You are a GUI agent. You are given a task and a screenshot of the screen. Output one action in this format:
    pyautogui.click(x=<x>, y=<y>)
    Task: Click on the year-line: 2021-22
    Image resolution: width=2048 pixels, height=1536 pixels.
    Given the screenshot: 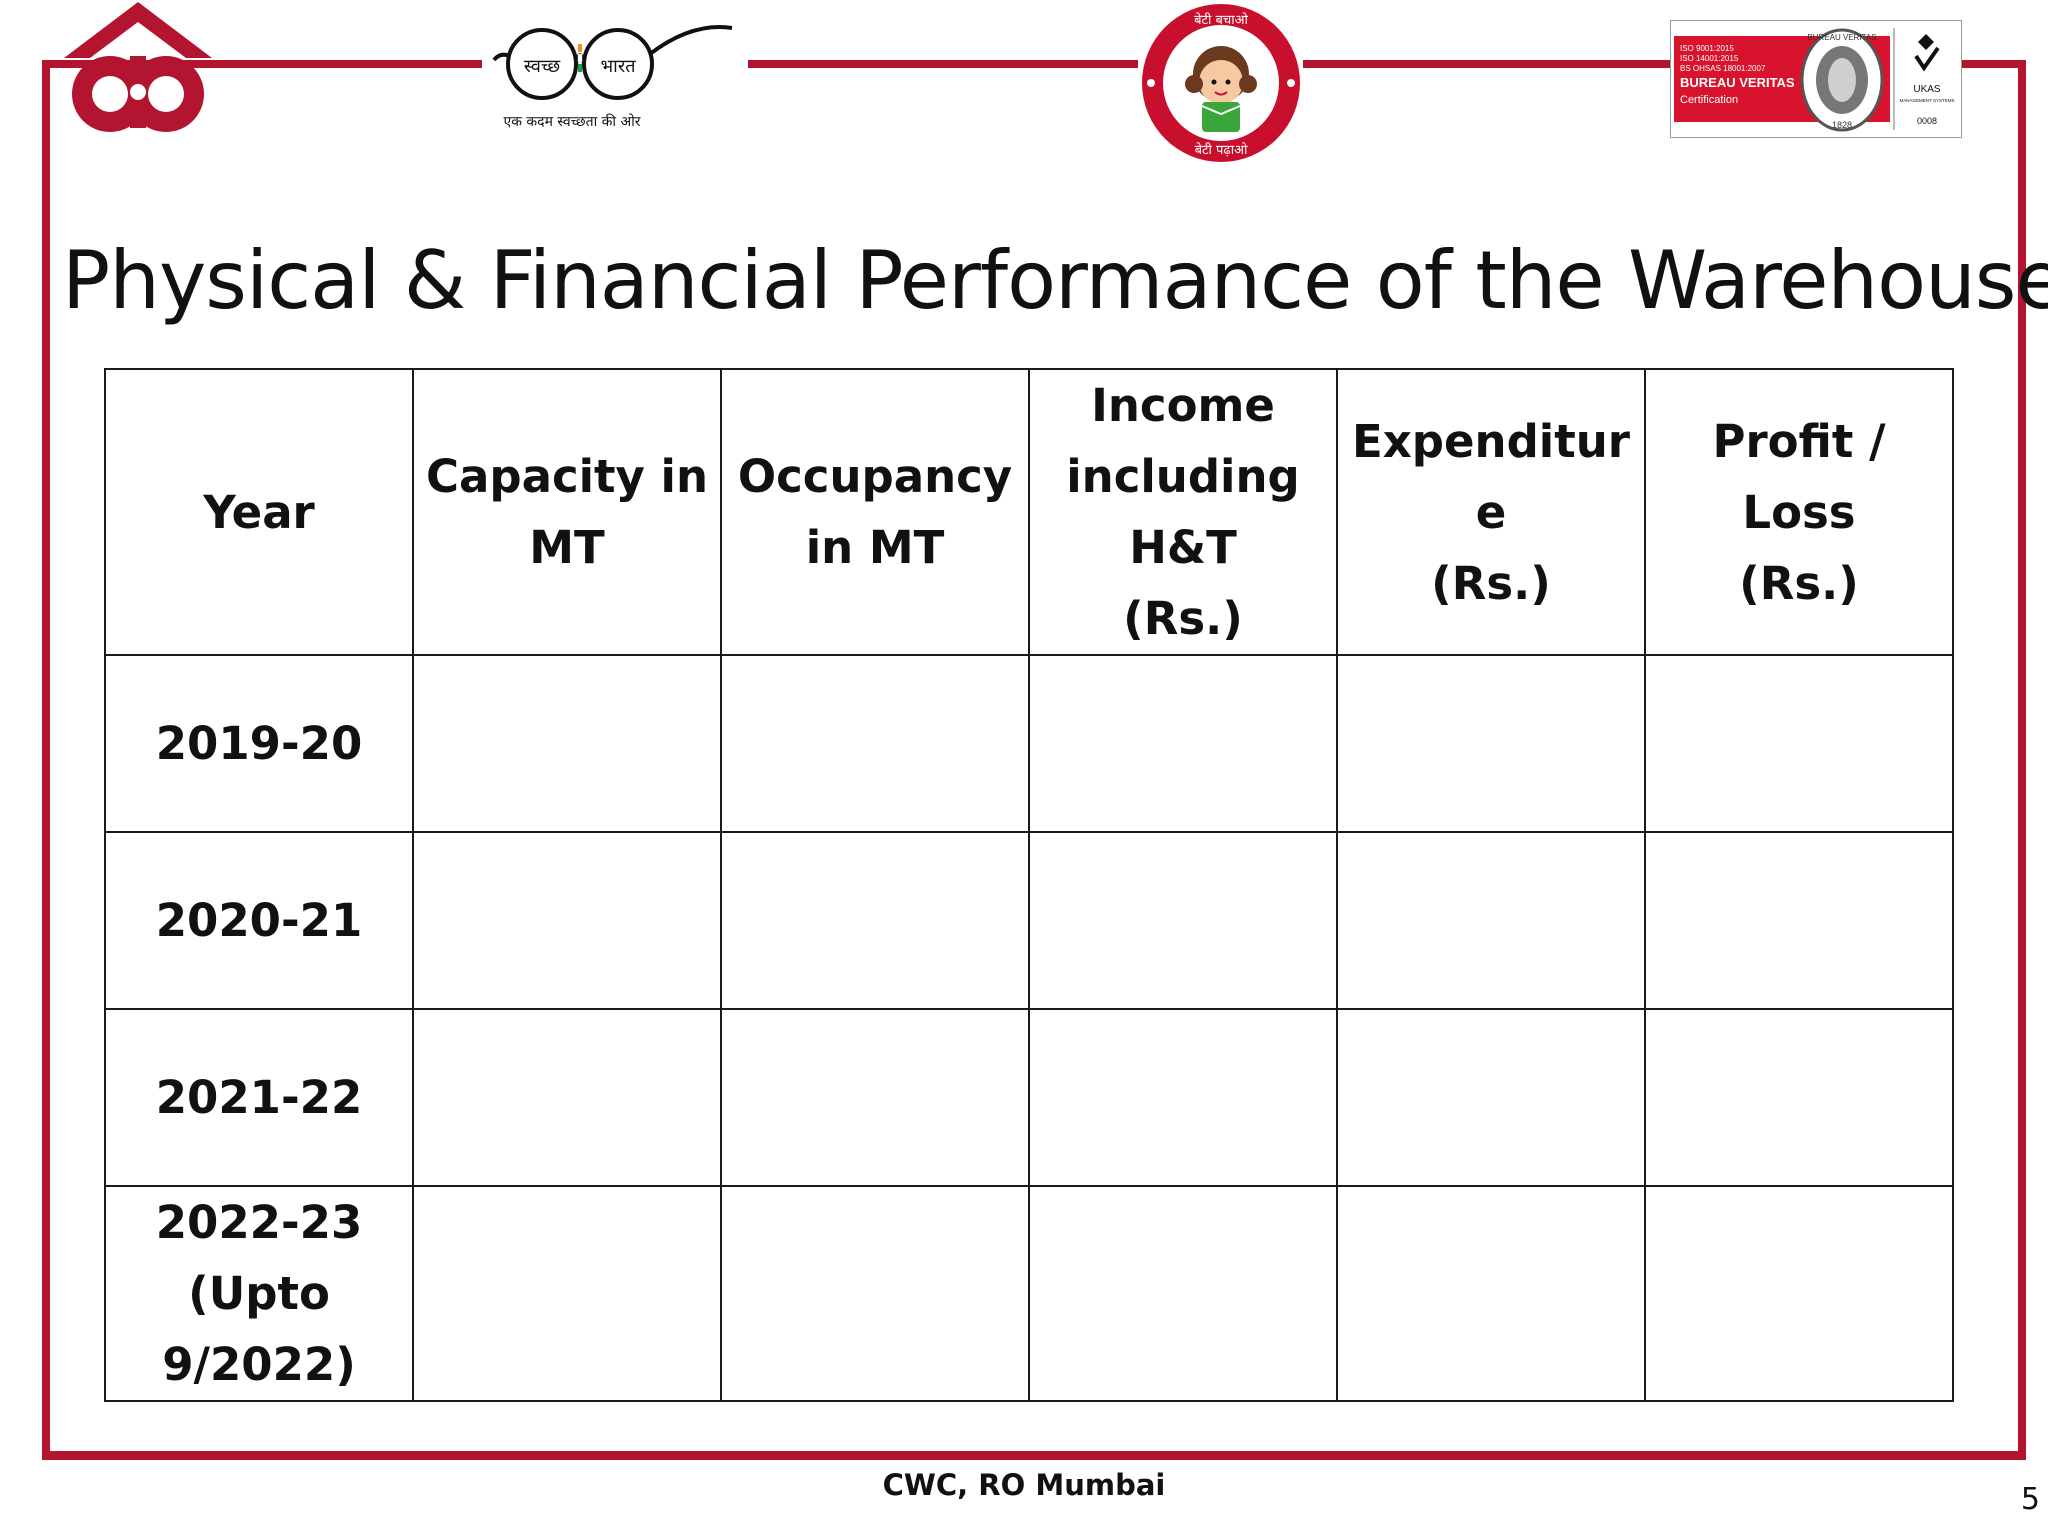 What is the action you would take?
    pyautogui.click(x=259, y=1097)
    